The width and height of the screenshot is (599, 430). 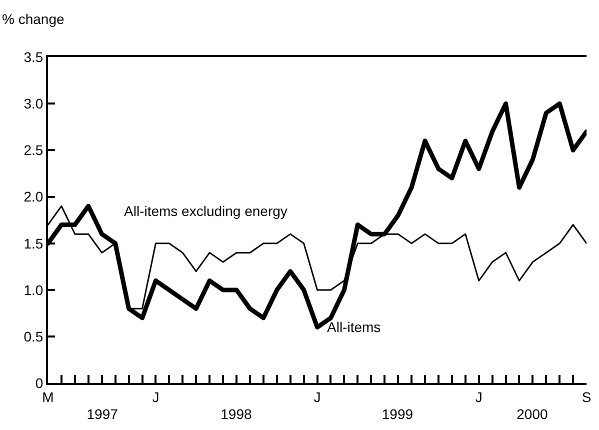 What do you see at coordinates (34, 104) in the screenshot?
I see `y-tick-label: 3.0` at bounding box center [34, 104].